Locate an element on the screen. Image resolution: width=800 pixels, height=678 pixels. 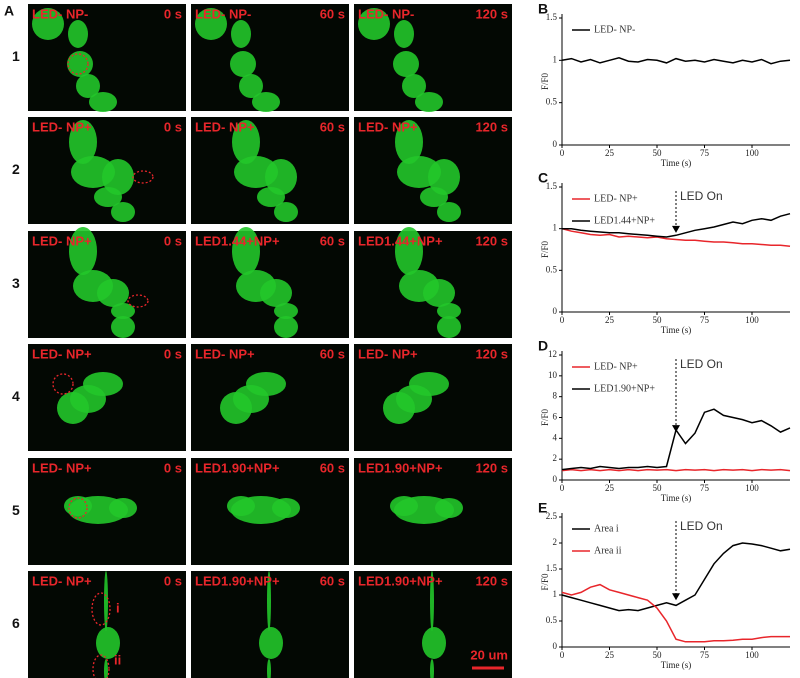
y-tick-label: 8 is located at coordinates (555, 396).